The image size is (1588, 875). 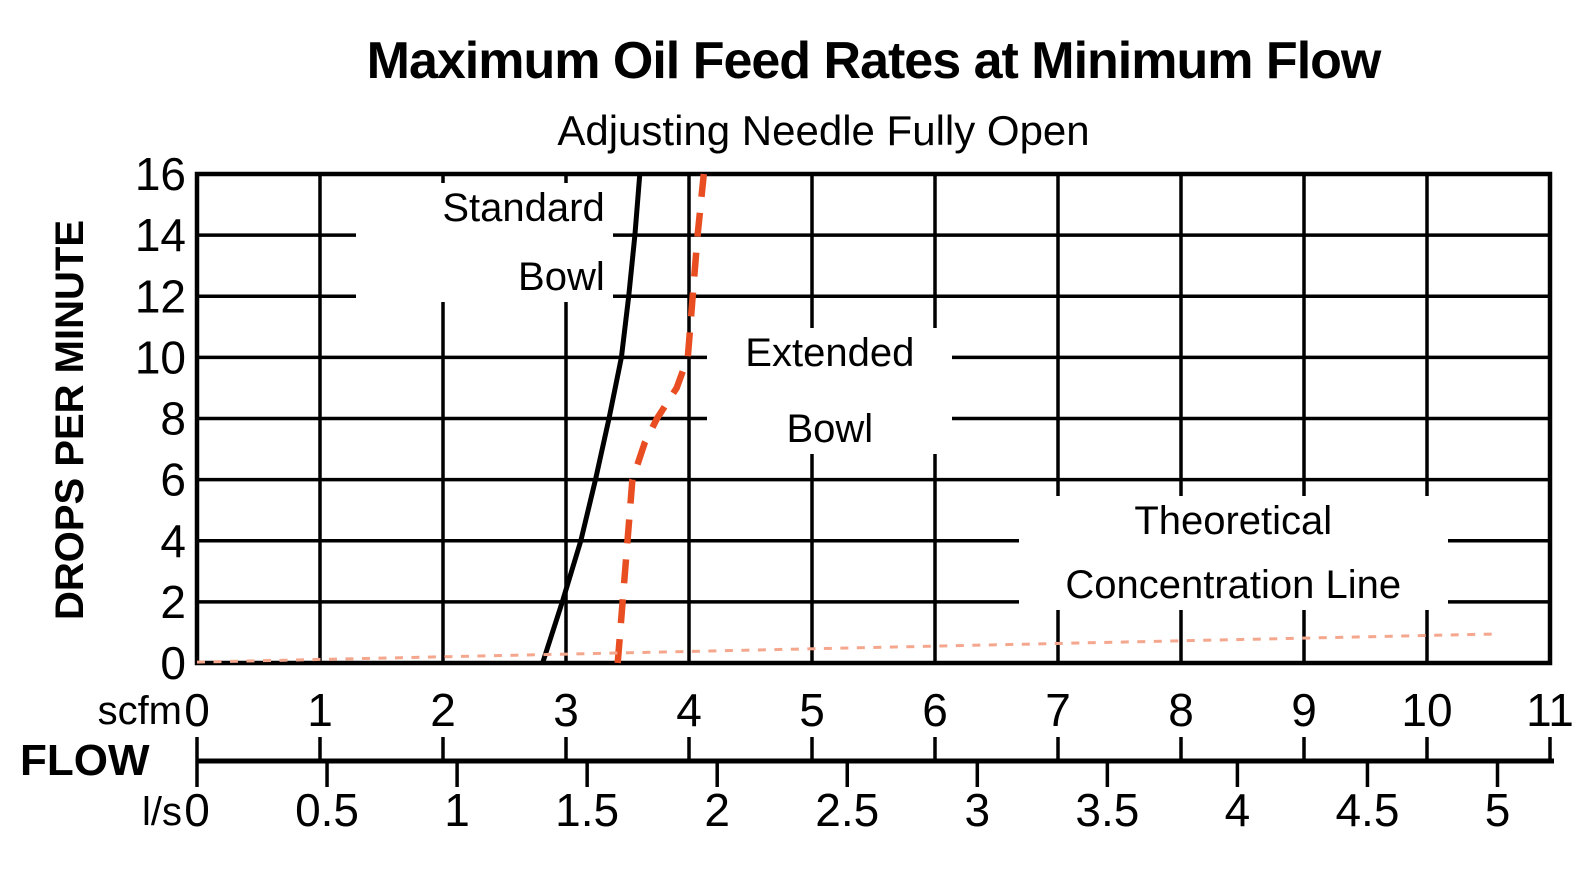 I want to click on y-tick-label: 14, so click(x=160, y=235).